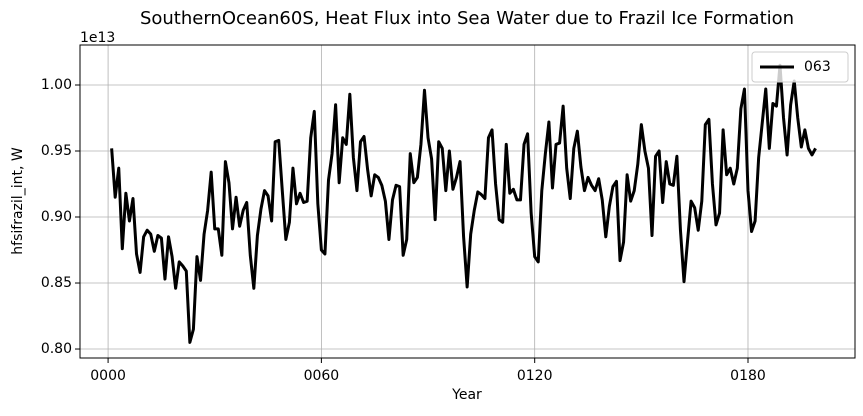 The height and width of the screenshot is (416, 863). Describe the element at coordinates (56, 151) in the screenshot. I see `y-tick-label: 0.95` at that location.